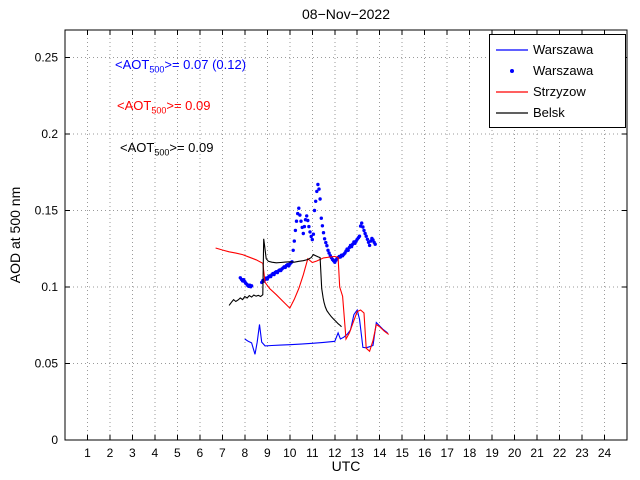  Describe the element at coordinates (512, 49) in the screenshot. I see `blue-line-sample-icon` at that location.